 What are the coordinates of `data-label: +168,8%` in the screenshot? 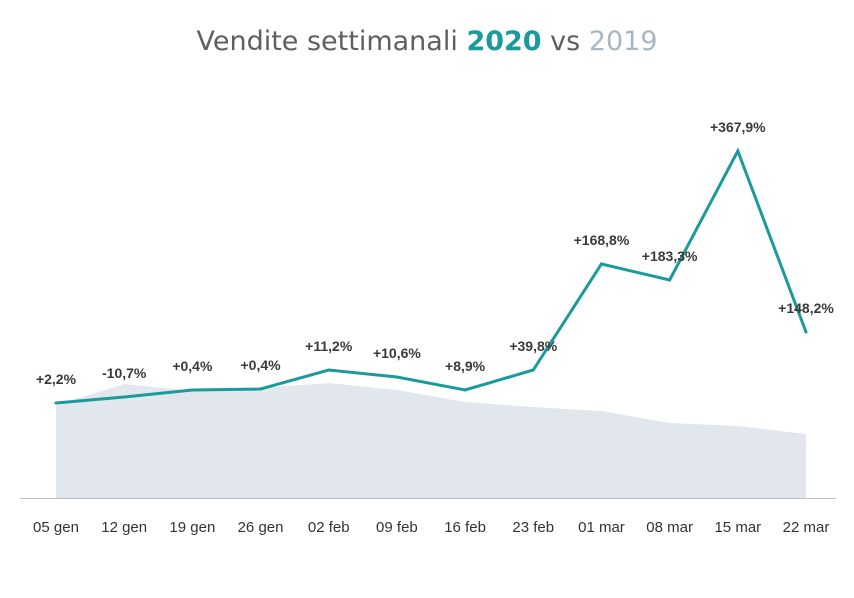 It's located at (602, 240).